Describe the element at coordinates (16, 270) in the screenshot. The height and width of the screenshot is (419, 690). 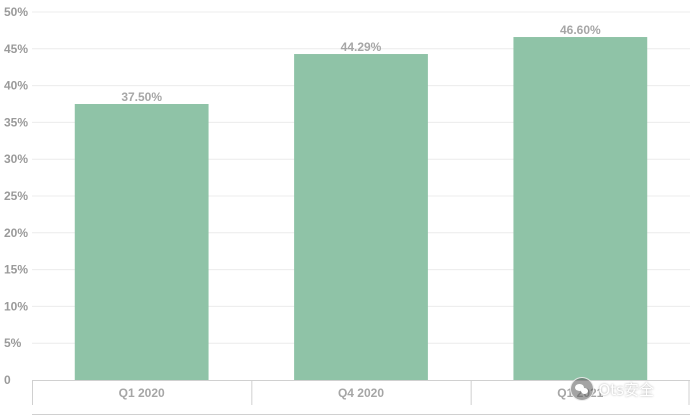
I see `y-tick-label: 15%` at that location.